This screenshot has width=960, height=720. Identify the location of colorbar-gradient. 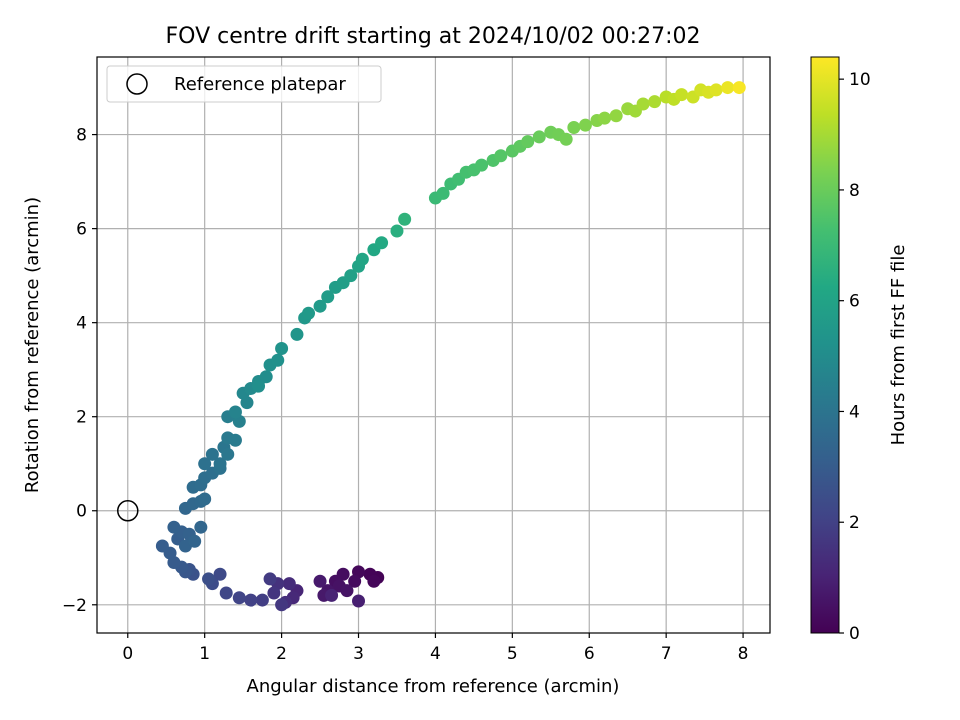
(825, 345).